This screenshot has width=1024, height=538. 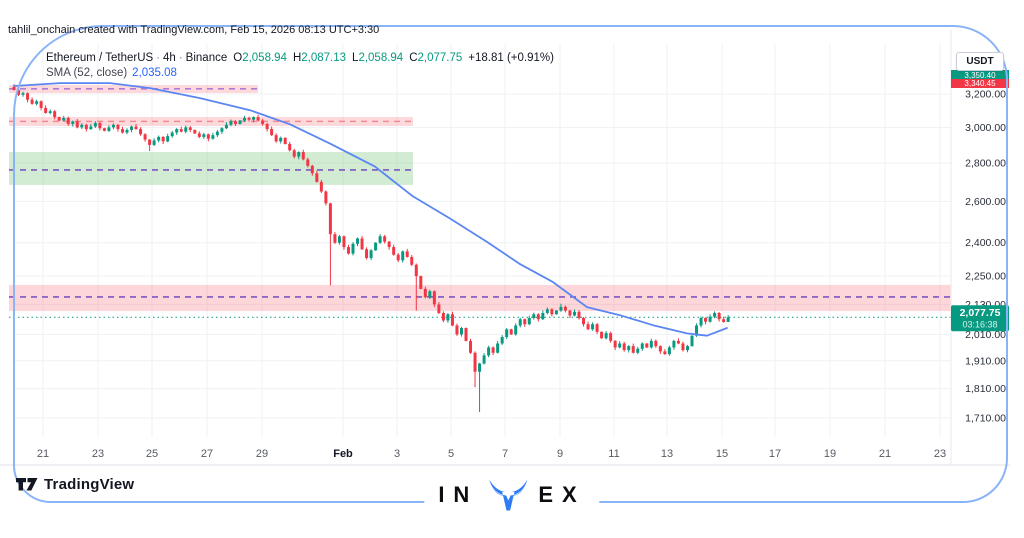 What do you see at coordinates (613, 454) in the screenshot?
I see `svg-text: 11` at bounding box center [613, 454].